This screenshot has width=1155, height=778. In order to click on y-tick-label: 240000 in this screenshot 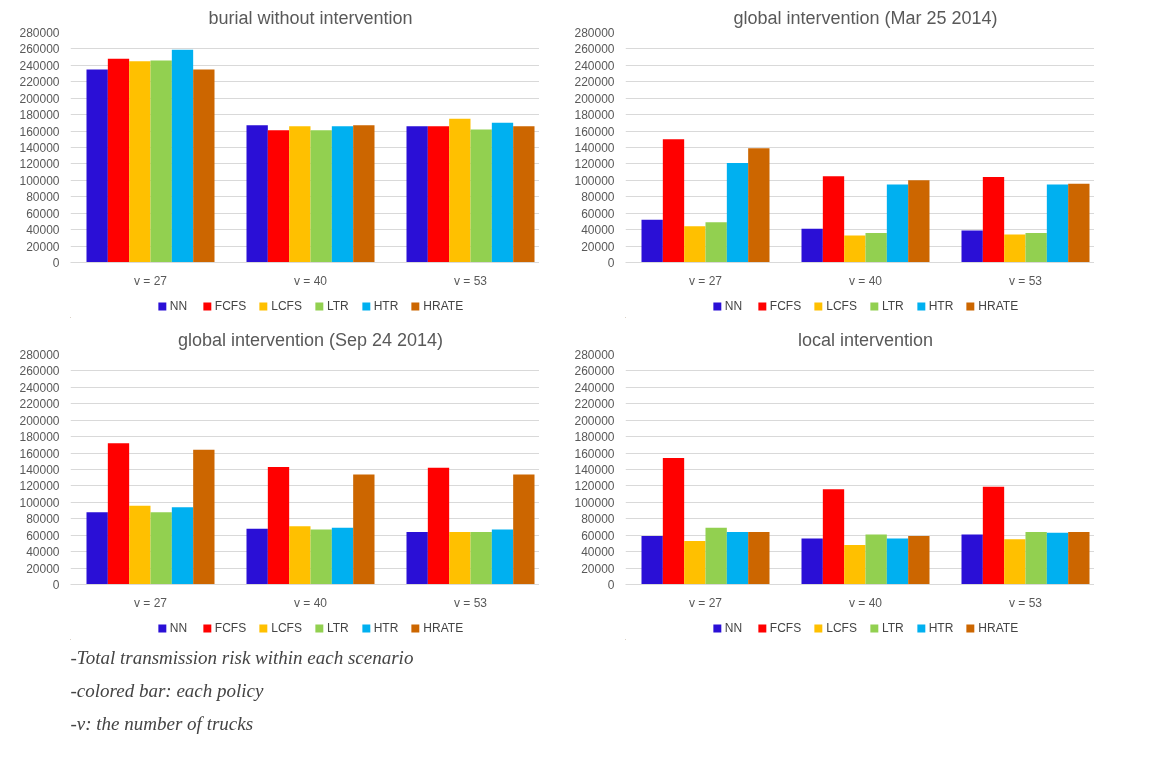, I will do `click(594, 387)`.